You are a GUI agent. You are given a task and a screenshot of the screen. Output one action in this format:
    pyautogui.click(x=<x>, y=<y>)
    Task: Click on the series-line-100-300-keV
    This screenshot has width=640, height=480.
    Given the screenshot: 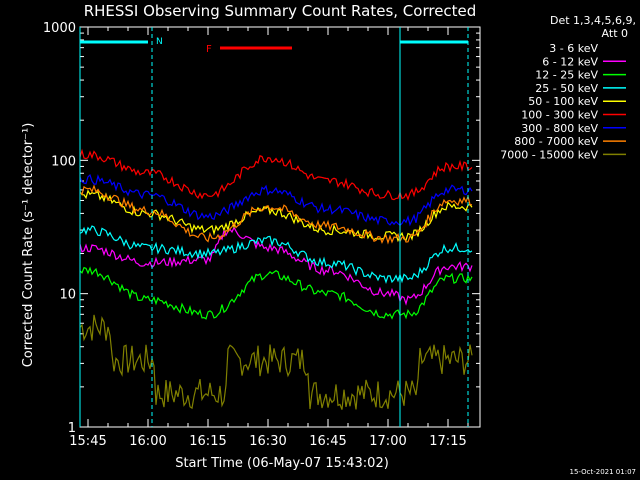 What is the action you would take?
    pyautogui.click(x=276, y=175)
    